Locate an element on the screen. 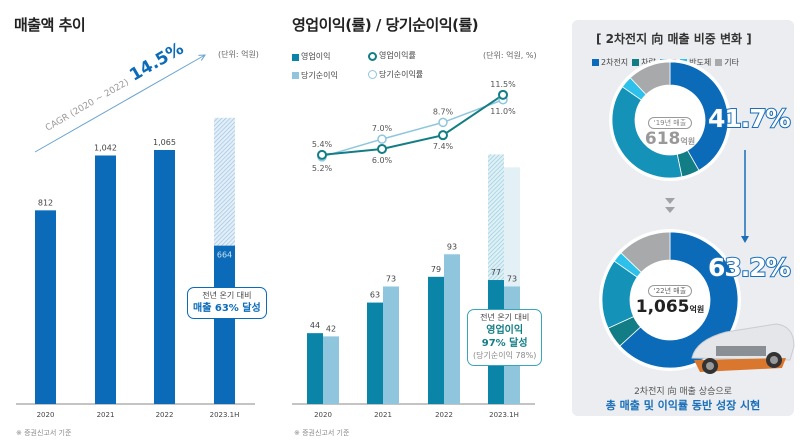 Image resolution: width=800 pixels, height=444 pixels. bar-value-label: 63 is located at coordinates (375, 295).